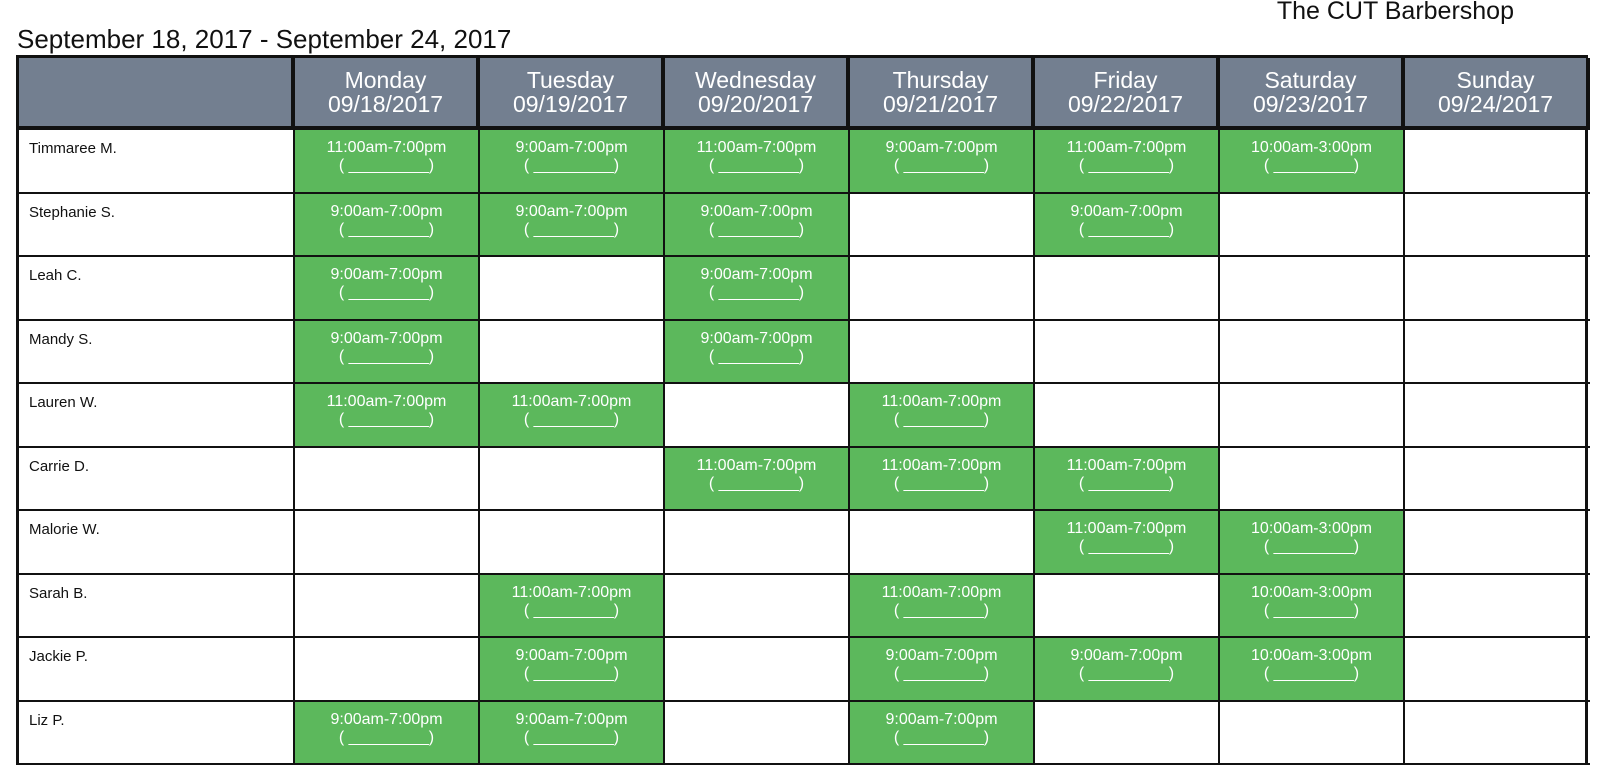  I want to click on header-corner, so click(157, 94).